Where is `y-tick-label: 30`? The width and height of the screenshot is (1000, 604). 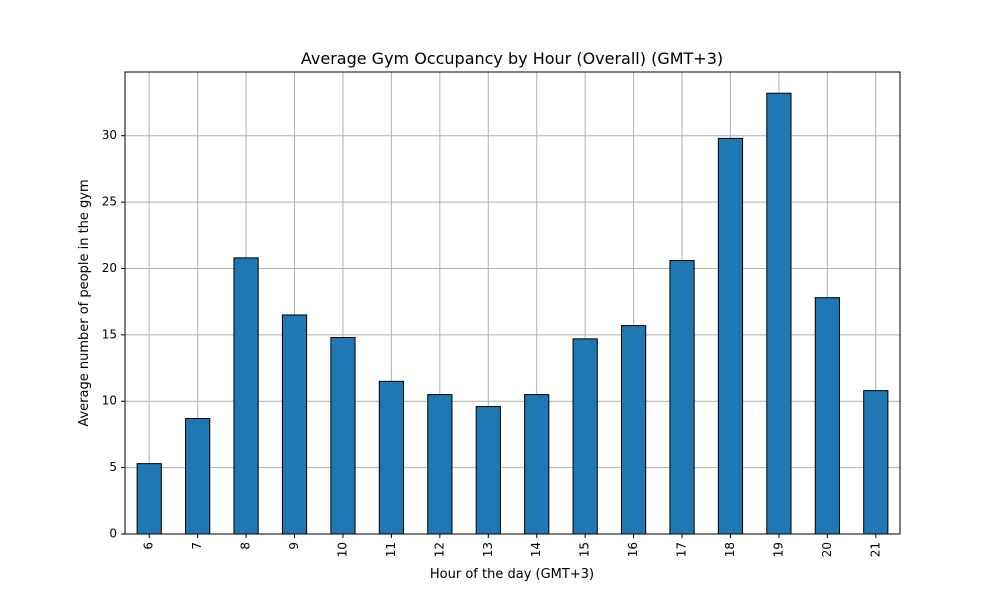
y-tick-label: 30 is located at coordinates (109, 135).